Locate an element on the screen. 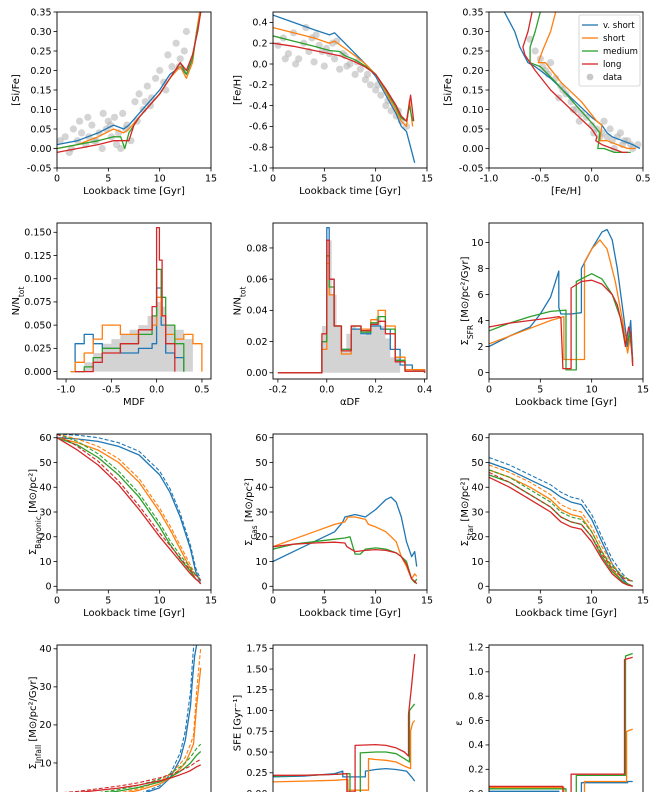 This screenshot has width=660, height=792. y-tick-label: 0.25 is located at coordinates (256, 773).